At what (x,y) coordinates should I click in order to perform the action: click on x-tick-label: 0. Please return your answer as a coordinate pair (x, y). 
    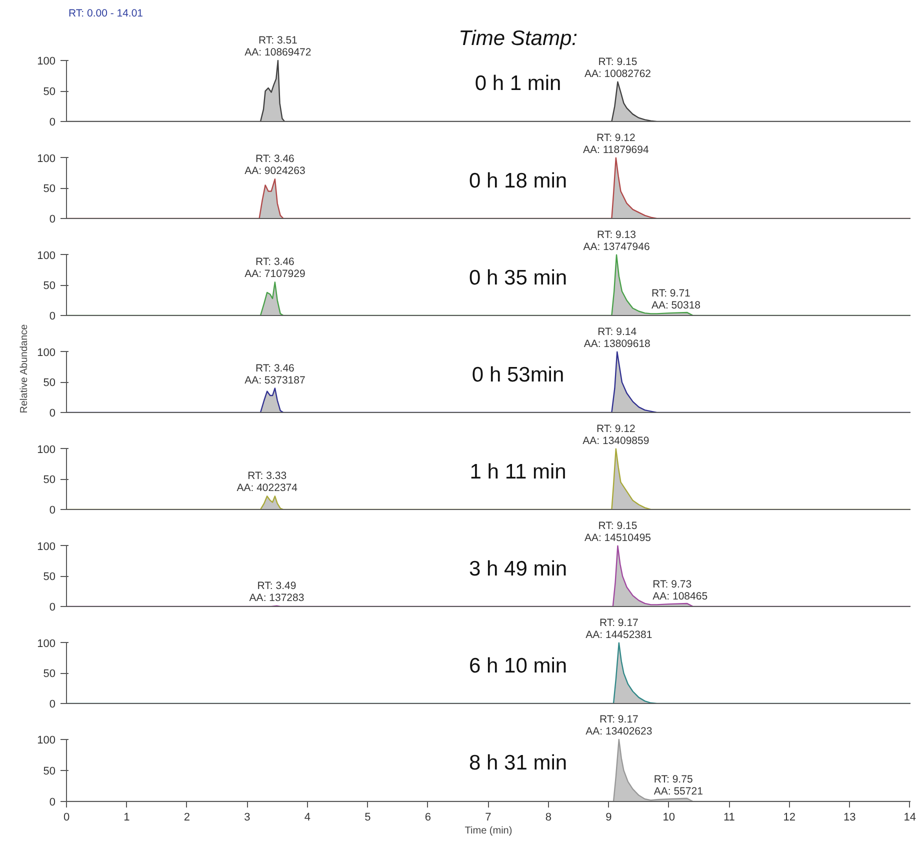
    Looking at the image, I should click on (66, 818).